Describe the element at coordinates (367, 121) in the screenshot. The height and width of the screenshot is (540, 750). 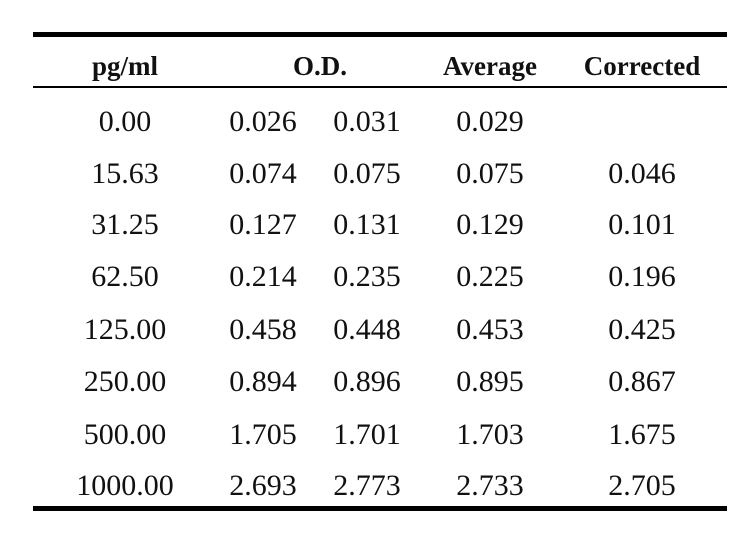
I see `cell-od-2: 0.031` at that location.